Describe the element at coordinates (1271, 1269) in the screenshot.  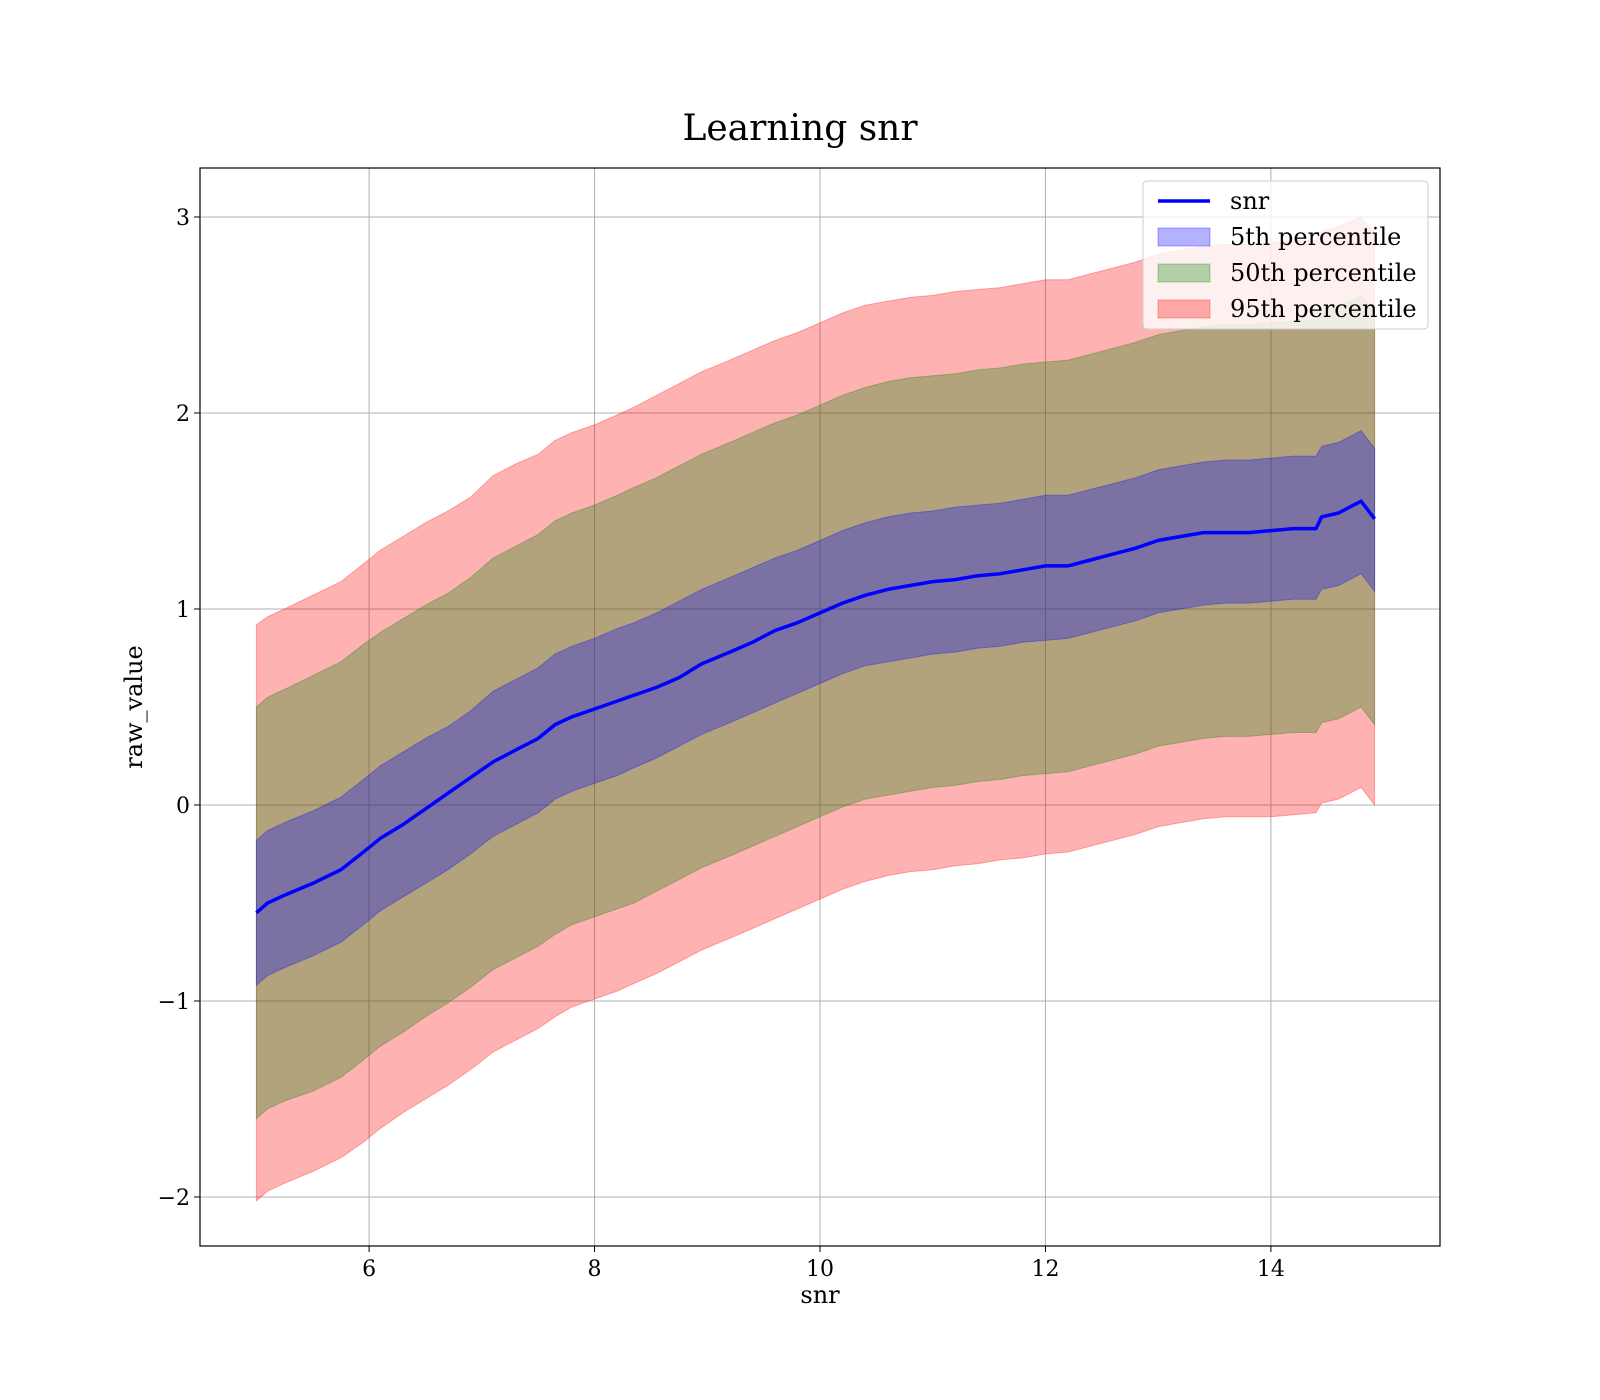
I see `x-tick-label: 14` at that location.